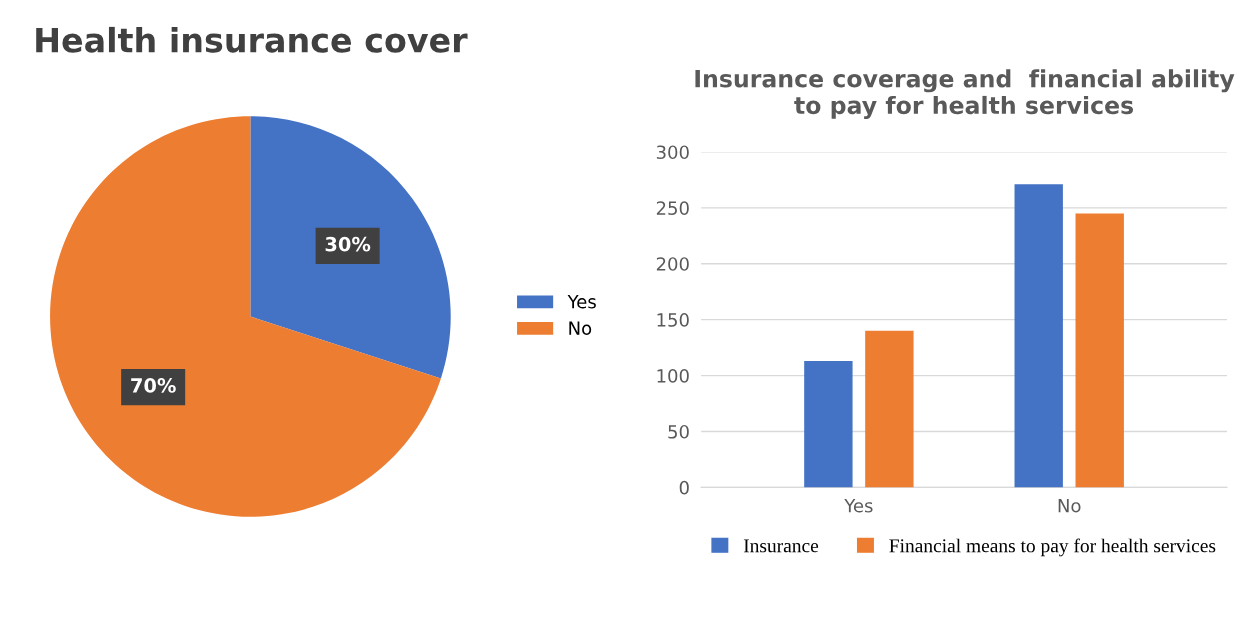 The height and width of the screenshot is (633, 1252). What do you see at coordinates (678, 431) in the screenshot?
I see `y-tick-label: 50` at bounding box center [678, 431].